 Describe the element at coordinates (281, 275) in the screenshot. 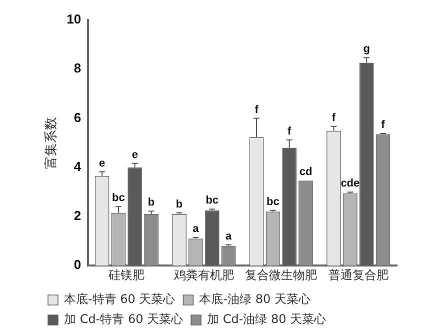

I see `x-tick-label: 复合微生物肥` at that location.